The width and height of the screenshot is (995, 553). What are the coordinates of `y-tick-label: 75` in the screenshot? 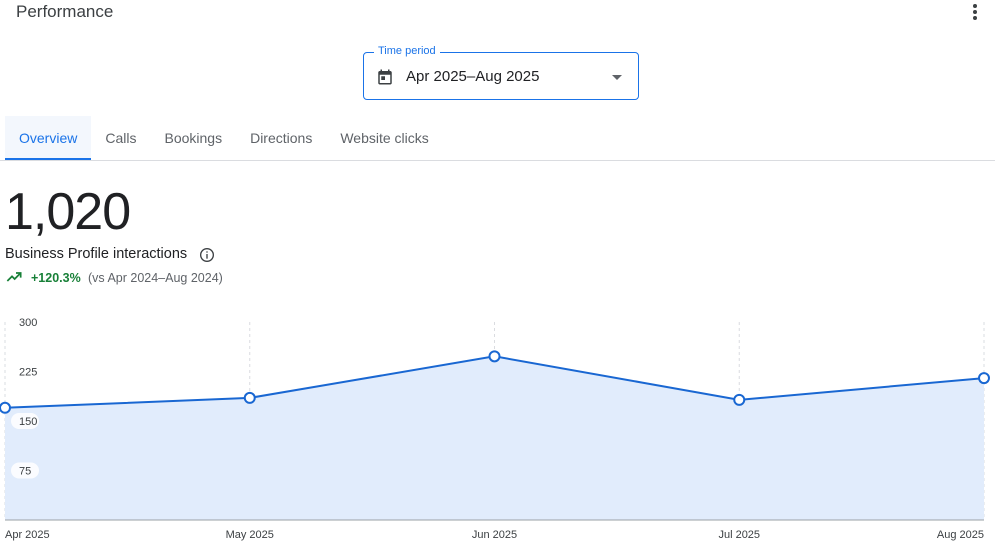 It's located at (25, 472).